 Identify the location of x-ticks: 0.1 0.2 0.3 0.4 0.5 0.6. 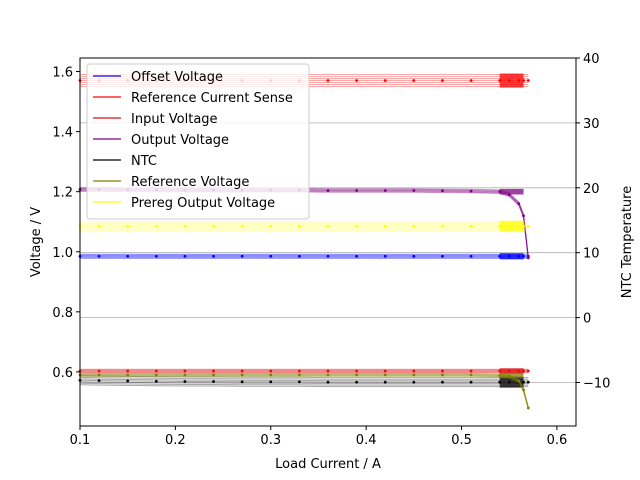
(319, 437).